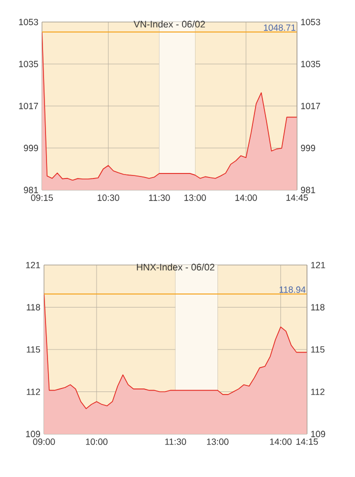 This screenshot has height=477, width=355. I want to click on x-tick-label: 09:15, so click(42, 197).